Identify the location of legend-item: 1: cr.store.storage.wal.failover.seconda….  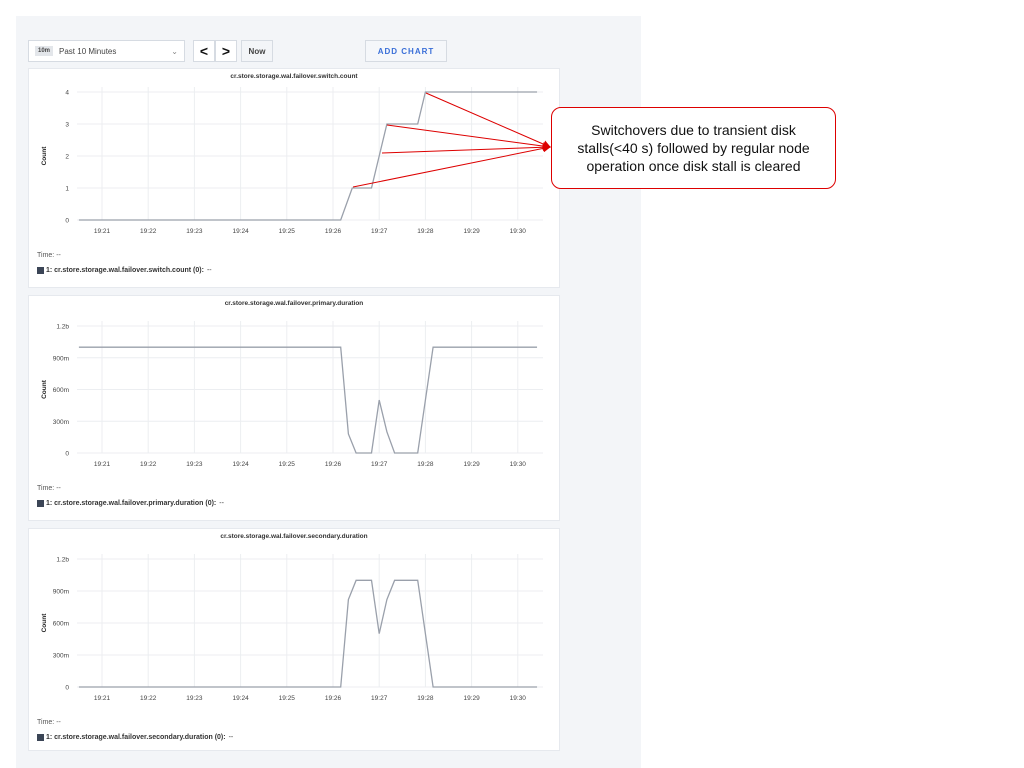
(135, 737).